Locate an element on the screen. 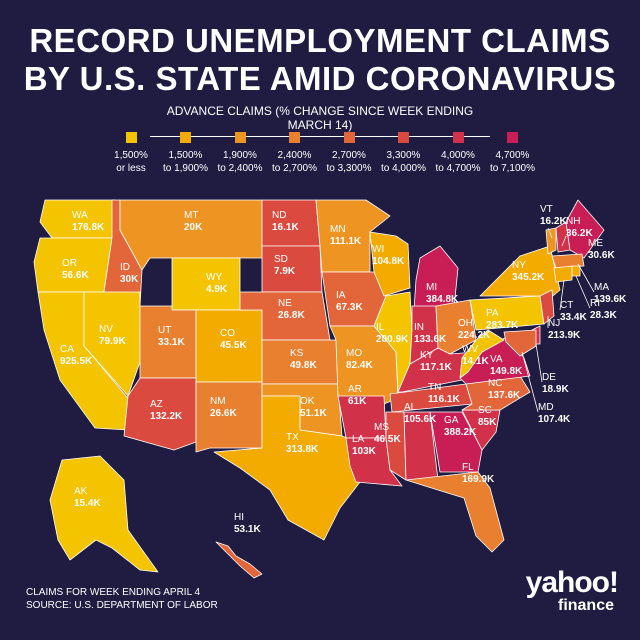 The height and width of the screenshot is (640, 640). state-value-il: 200.9K is located at coordinates (392, 339).